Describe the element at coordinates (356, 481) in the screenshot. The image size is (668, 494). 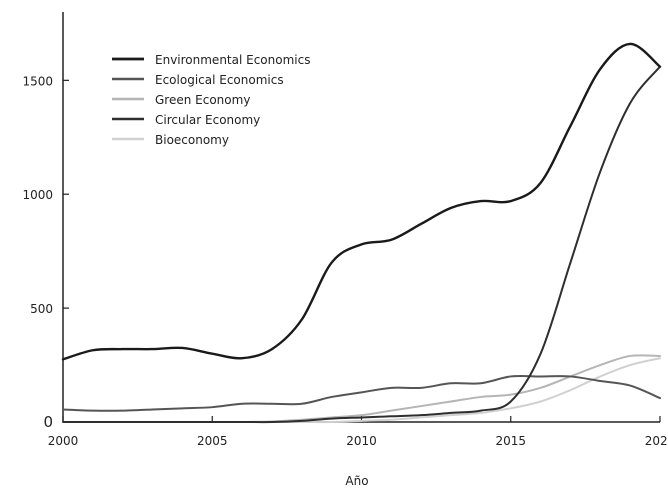
I see `x-axis-title: Año` at that location.